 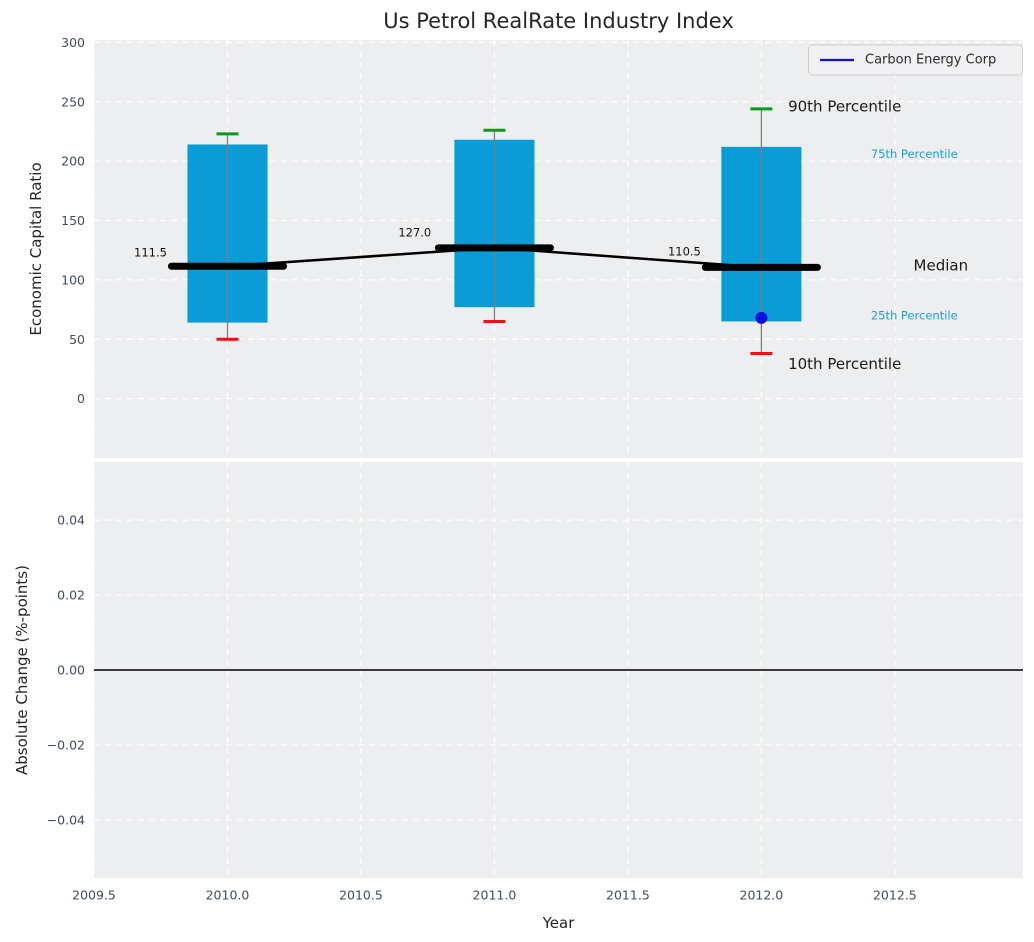 I want to click on top-ytick-label: 50, so click(x=77, y=339).